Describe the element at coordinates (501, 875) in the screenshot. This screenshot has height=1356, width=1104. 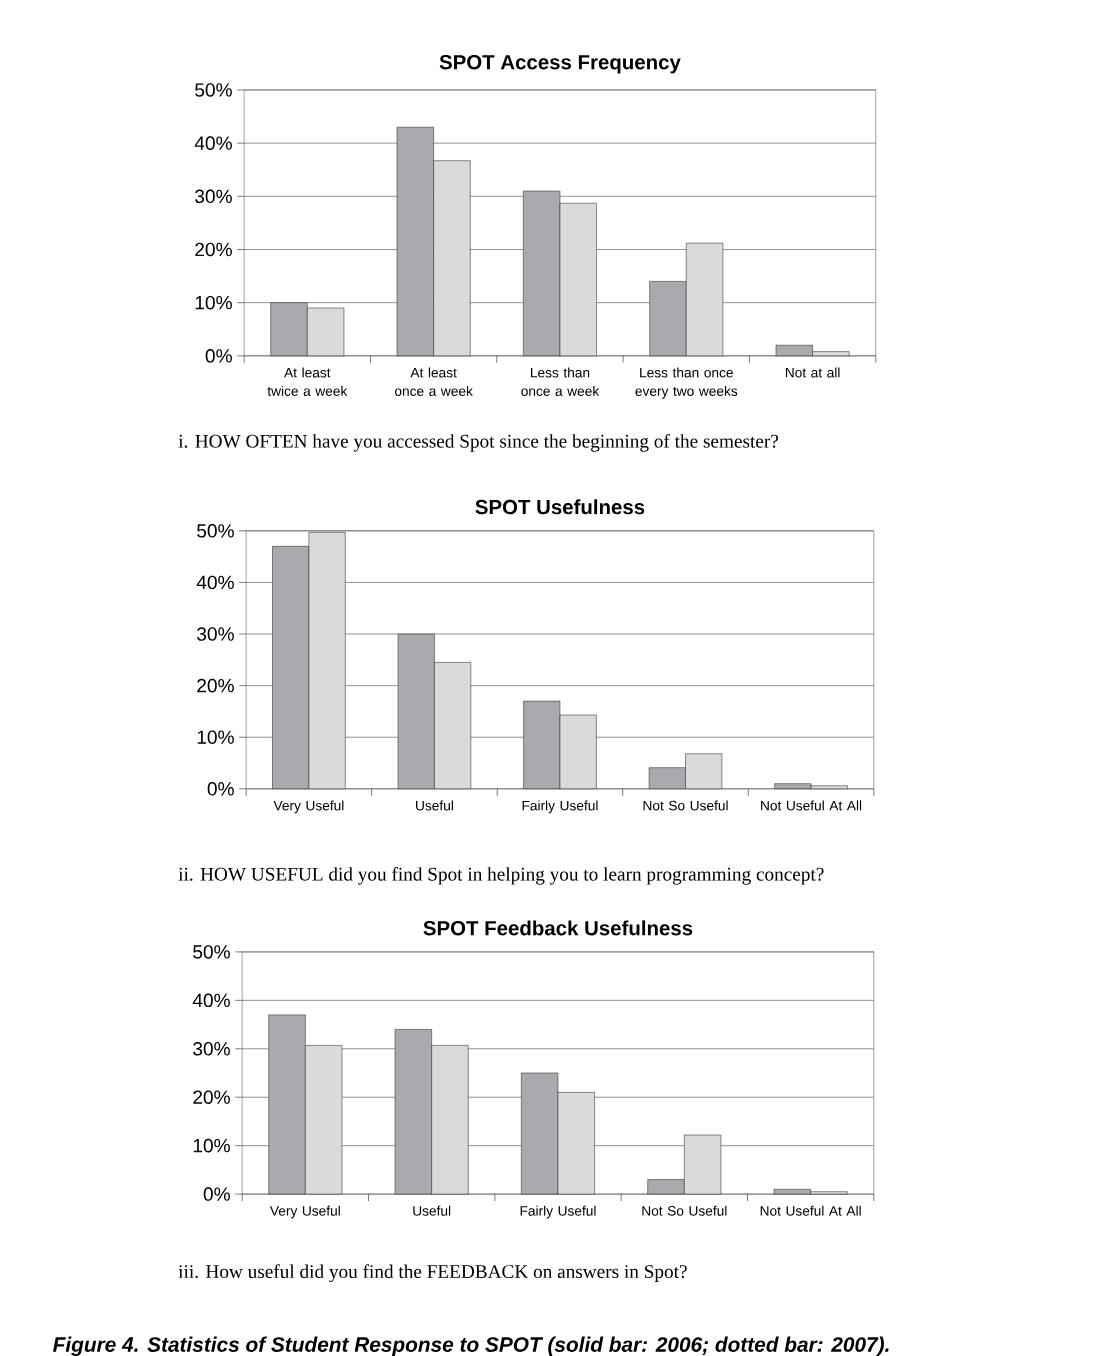
I see `text: ii. HOW USEFUL did you find Spot in helping you to learn programming concept?` at that location.